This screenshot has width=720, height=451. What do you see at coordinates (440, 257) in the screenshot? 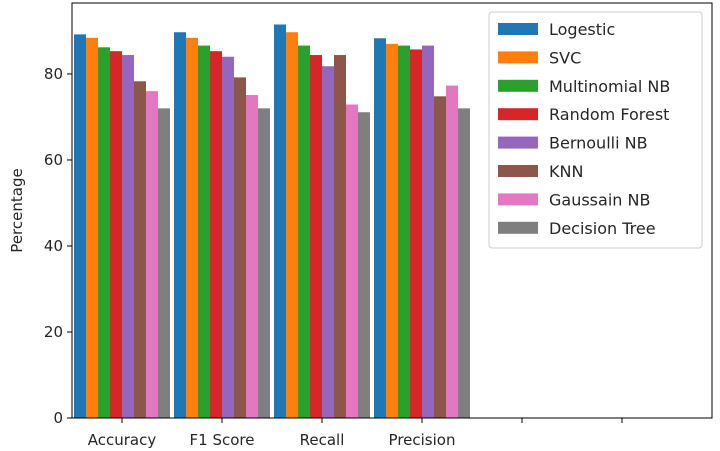
I see `bar-knn-precision` at bounding box center [440, 257].